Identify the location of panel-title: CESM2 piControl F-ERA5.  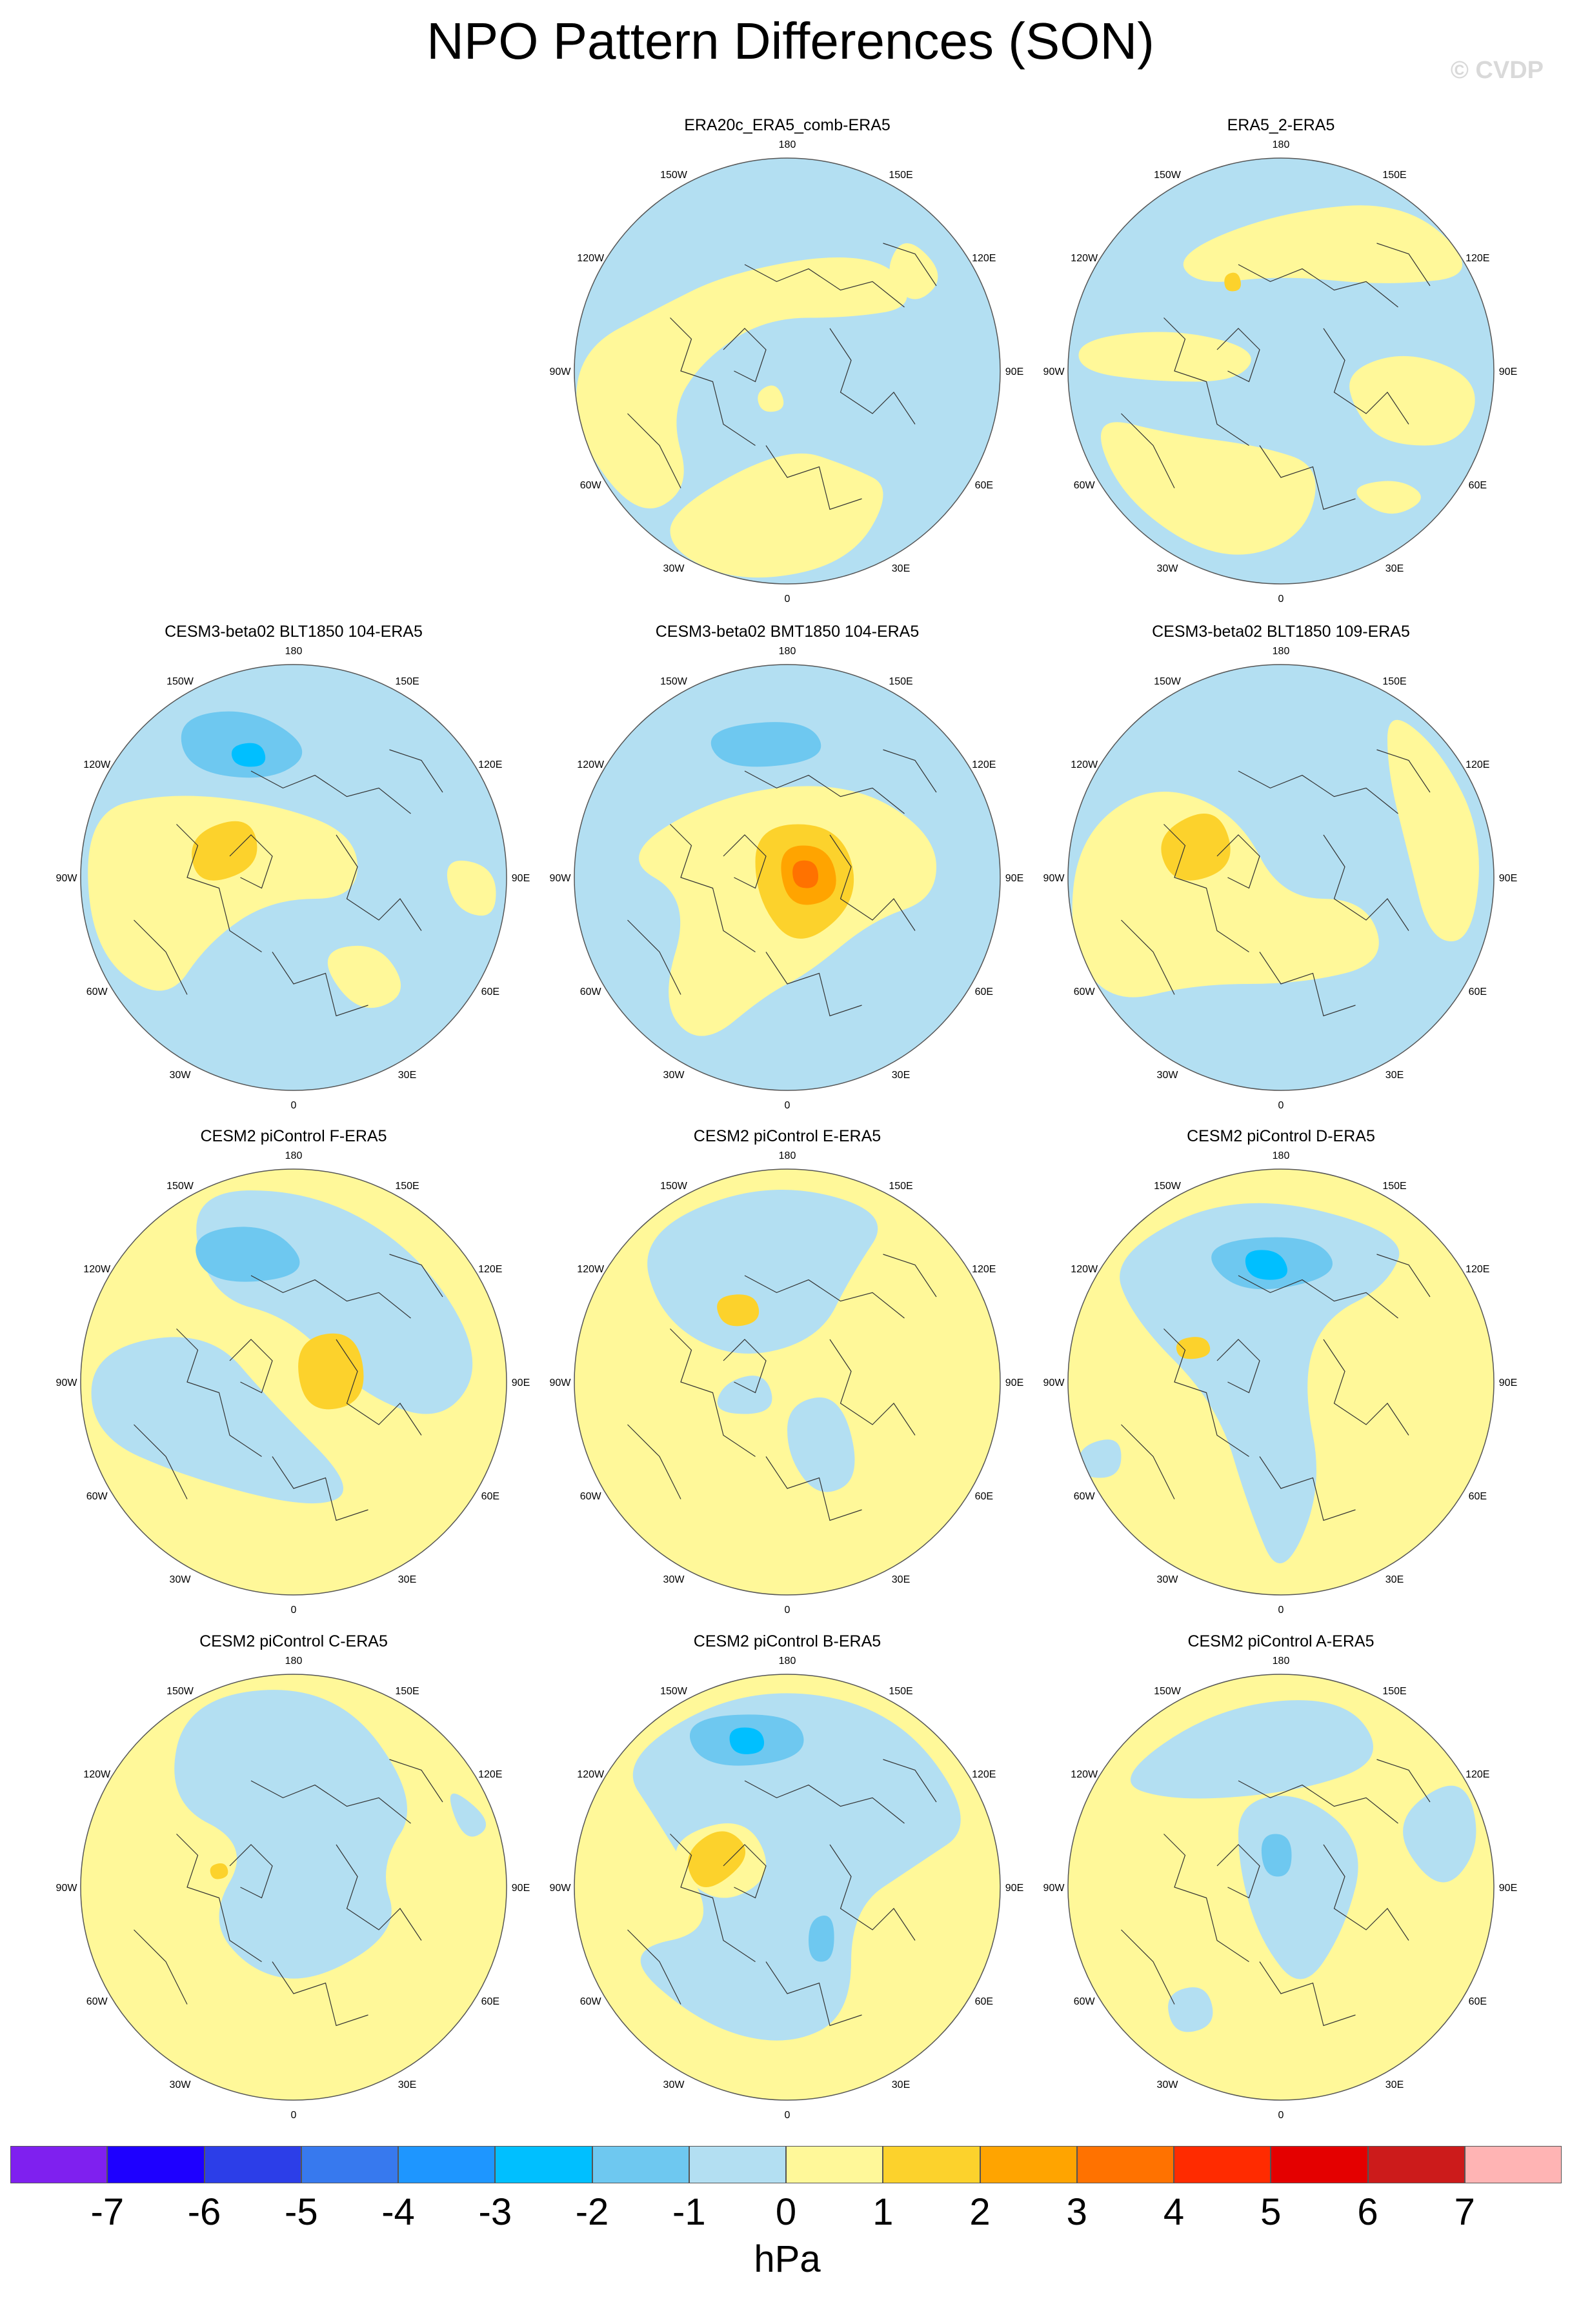
(293, 1136).